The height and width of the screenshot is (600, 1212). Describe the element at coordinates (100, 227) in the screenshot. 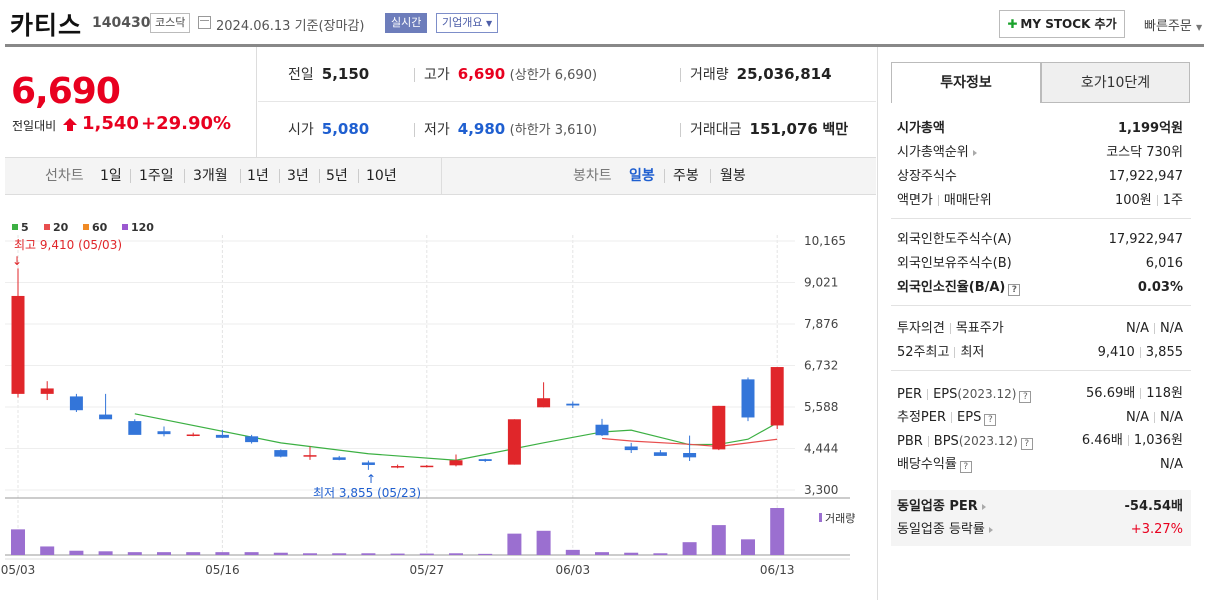

I see `legend-label: 60` at that location.